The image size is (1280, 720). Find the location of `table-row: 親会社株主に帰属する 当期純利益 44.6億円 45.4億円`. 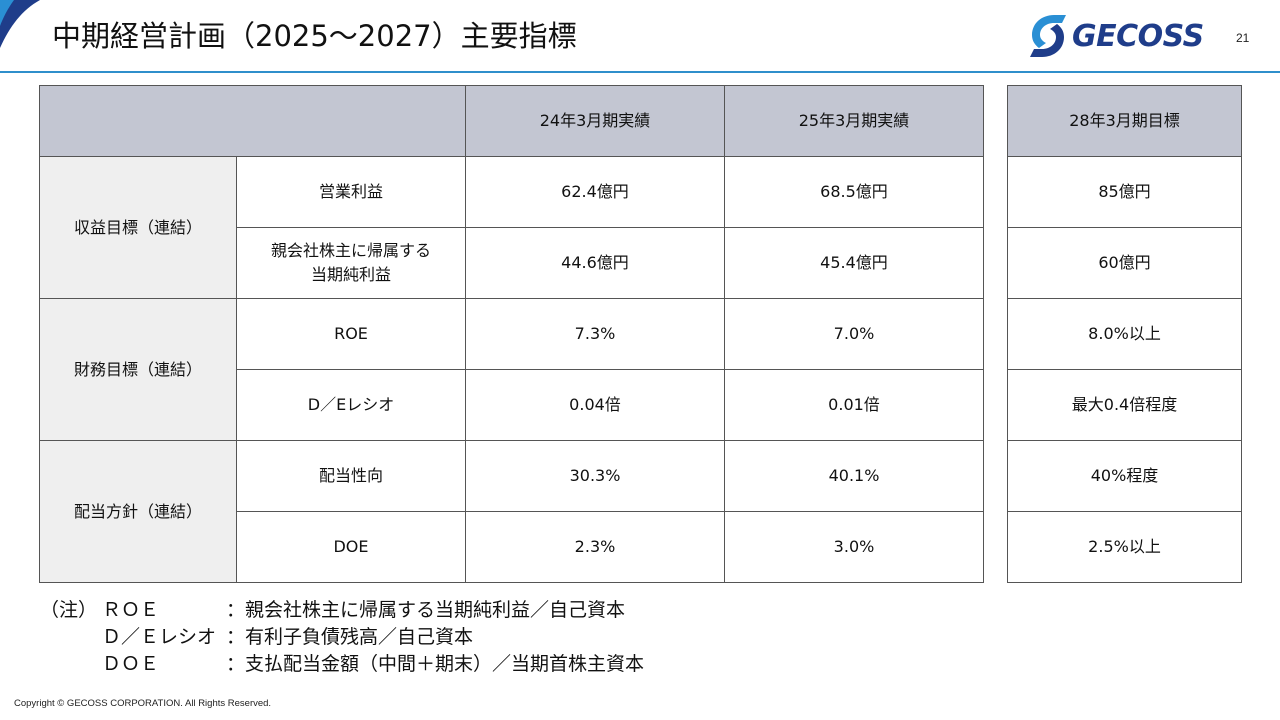

table-row: 親会社株主に帰属する 当期純利益 44.6億円 45.4億円 is located at coordinates (512, 263).